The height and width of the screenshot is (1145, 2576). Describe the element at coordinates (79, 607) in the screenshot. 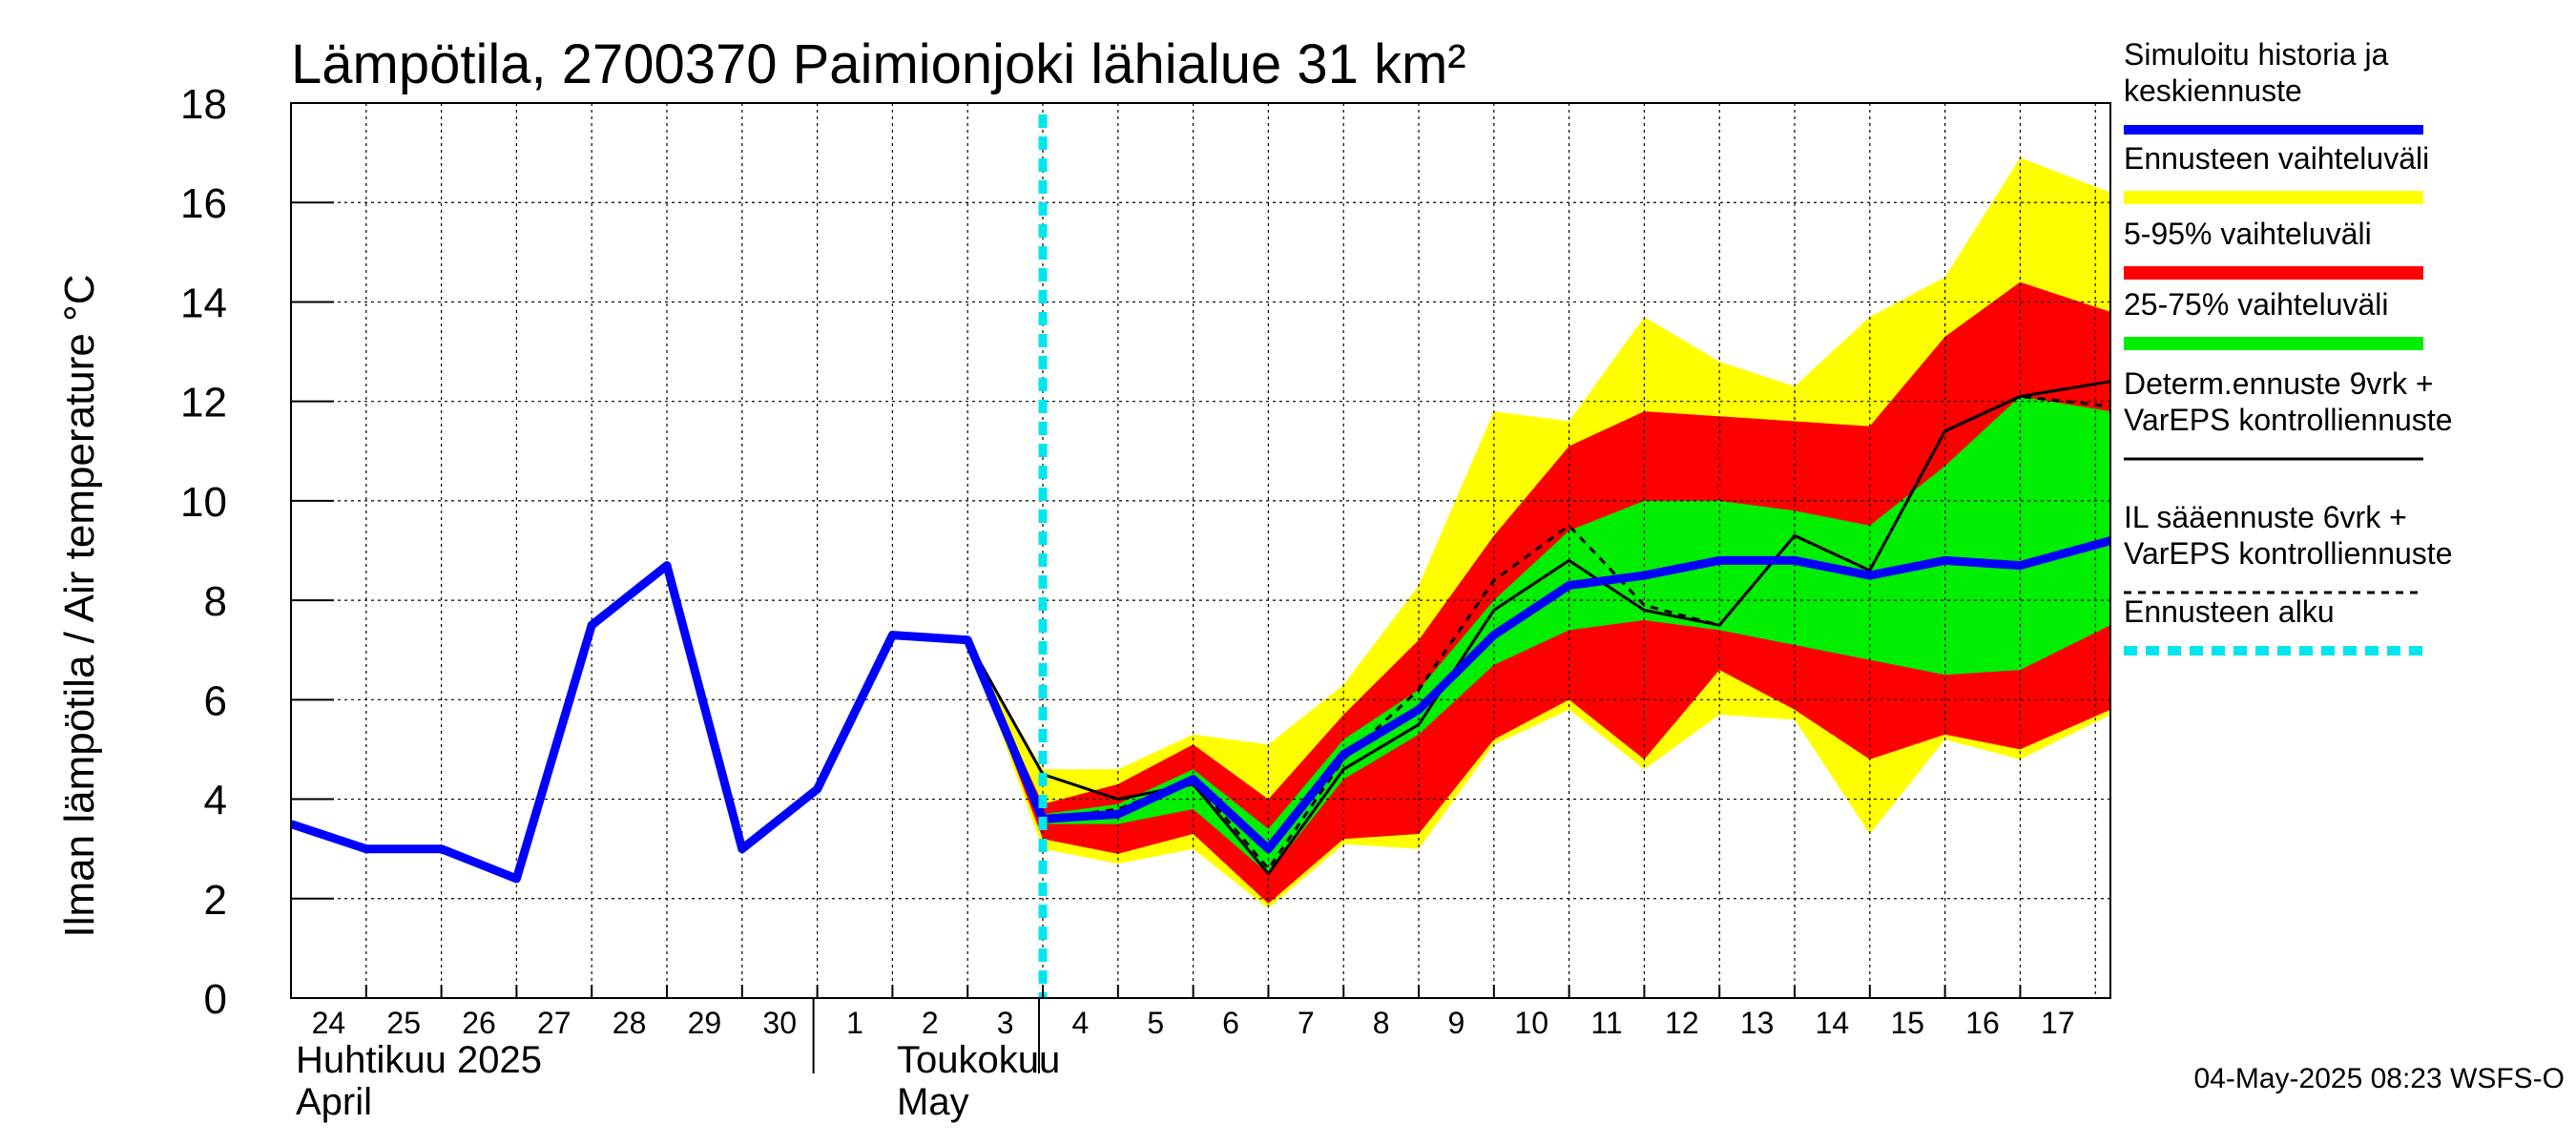

I see `y-axis-label: Ilman lämpötila / Air temperature °C` at that location.